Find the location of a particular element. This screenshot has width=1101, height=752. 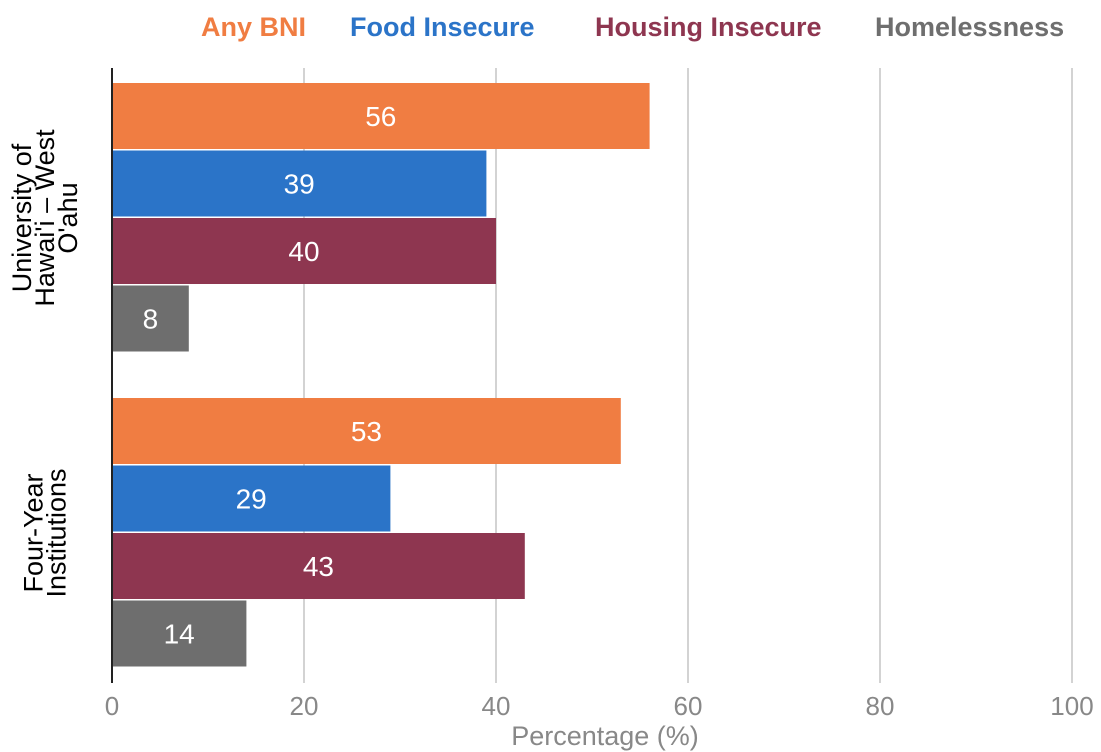

legend-item: Food Insecure is located at coordinates (442, 27).